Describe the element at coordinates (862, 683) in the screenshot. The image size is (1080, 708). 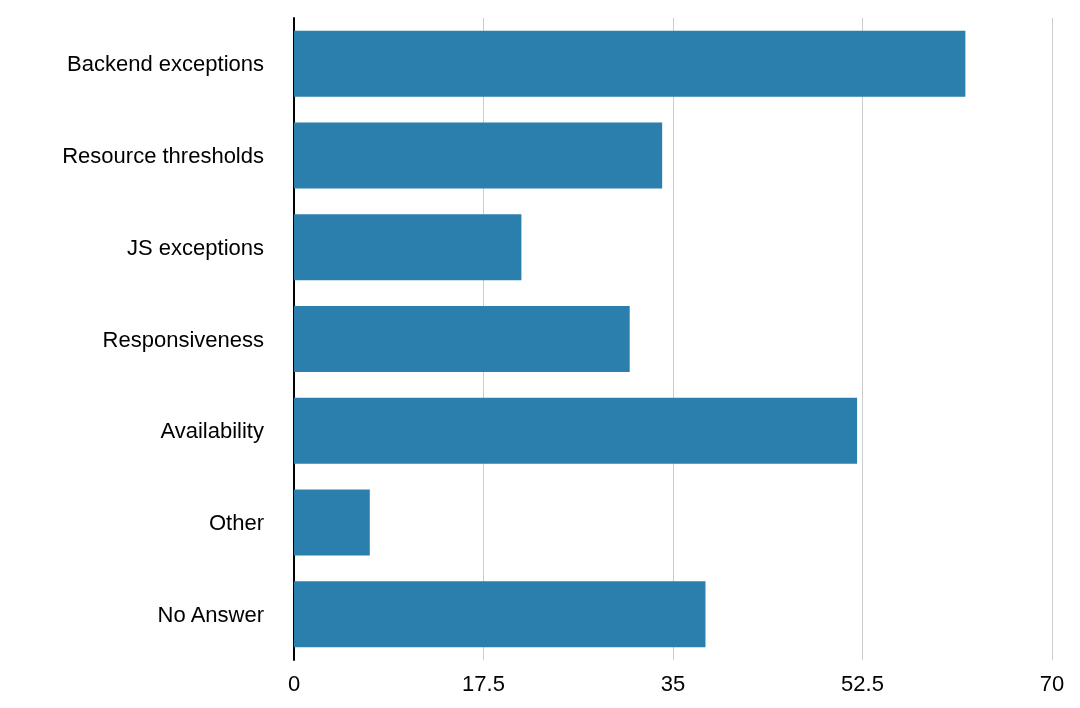
I see `x-tick-label: 52.5` at that location.